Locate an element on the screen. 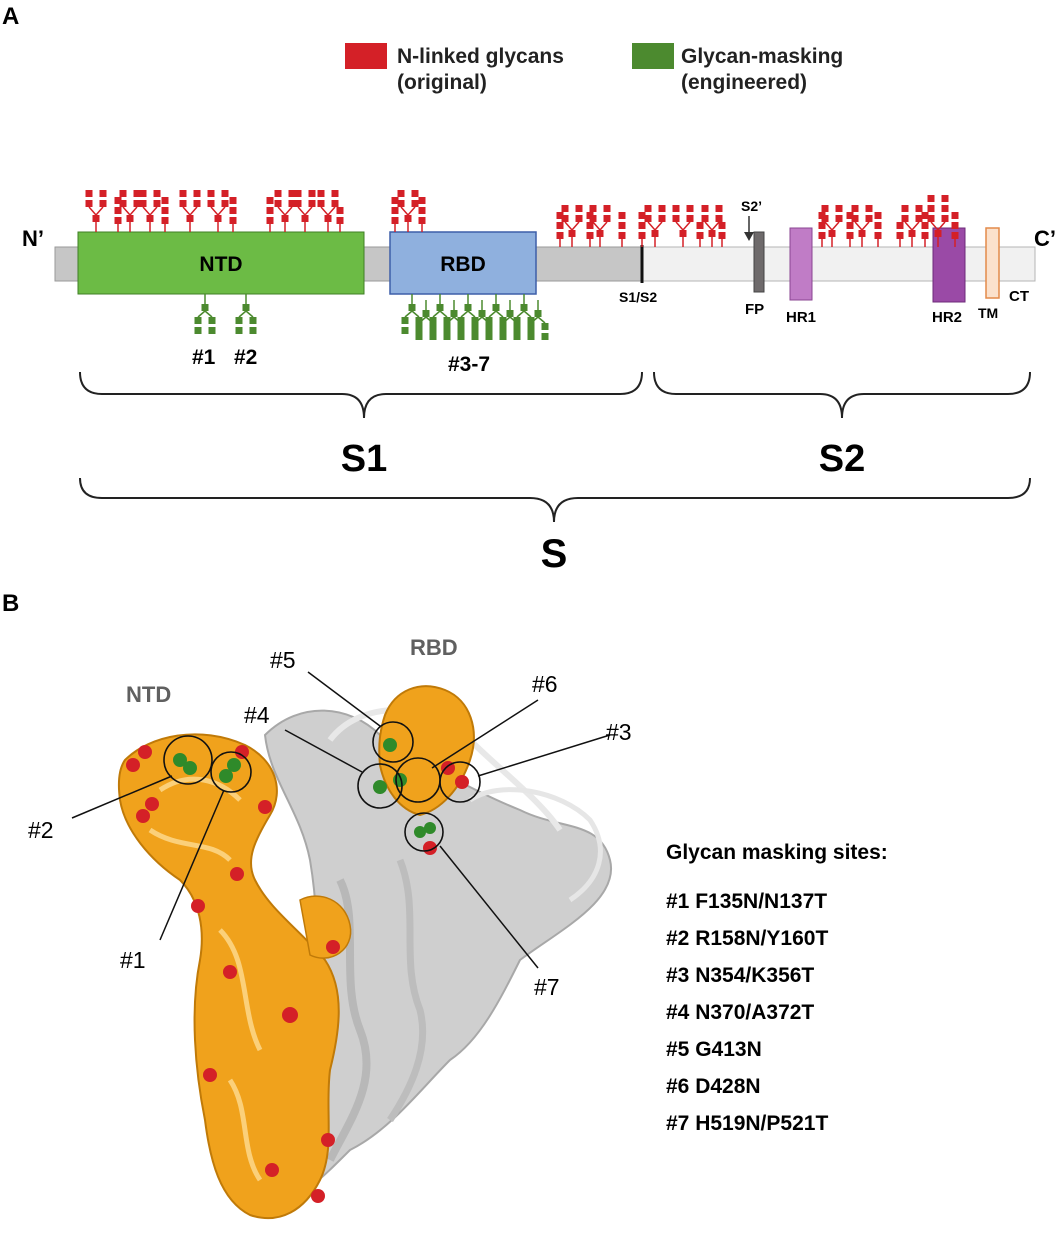 This screenshot has height=1258, width=1062. site-2-label: #2 is located at coordinates (245, 357).